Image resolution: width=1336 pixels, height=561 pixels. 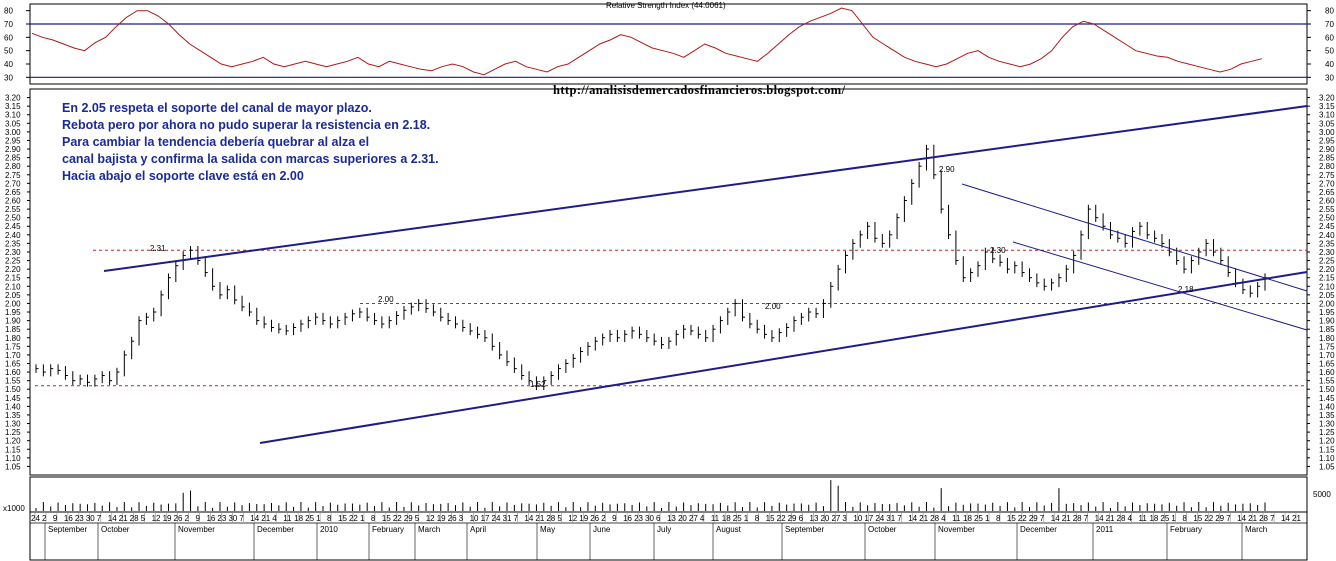 What do you see at coordinates (1327, 201) in the screenshot?
I see `price-tick-label-right: 2.60` at bounding box center [1327, 201].